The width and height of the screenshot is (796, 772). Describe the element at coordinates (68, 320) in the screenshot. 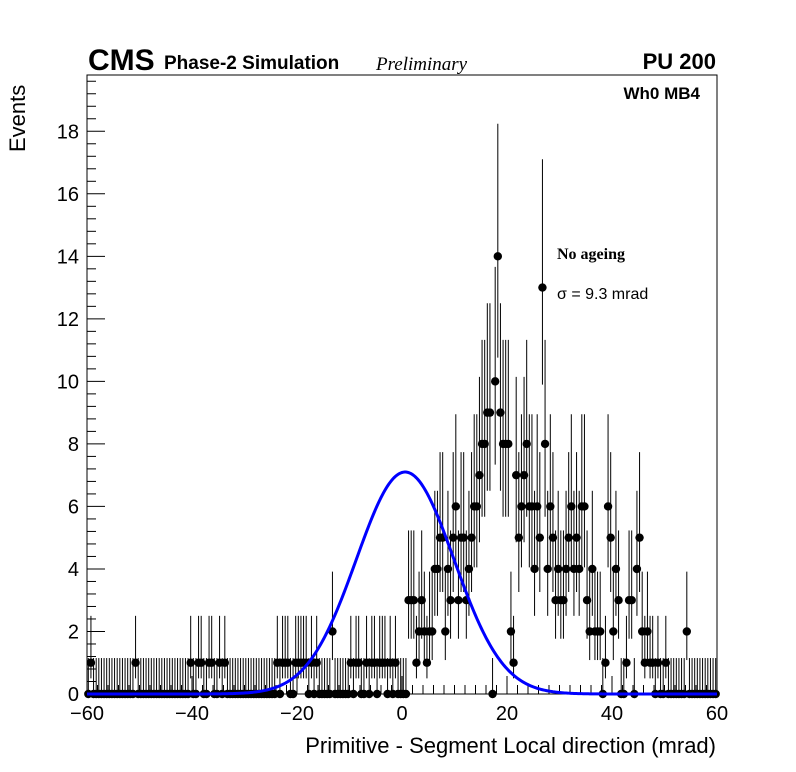

I see `y-tick-label: 12` at that location.